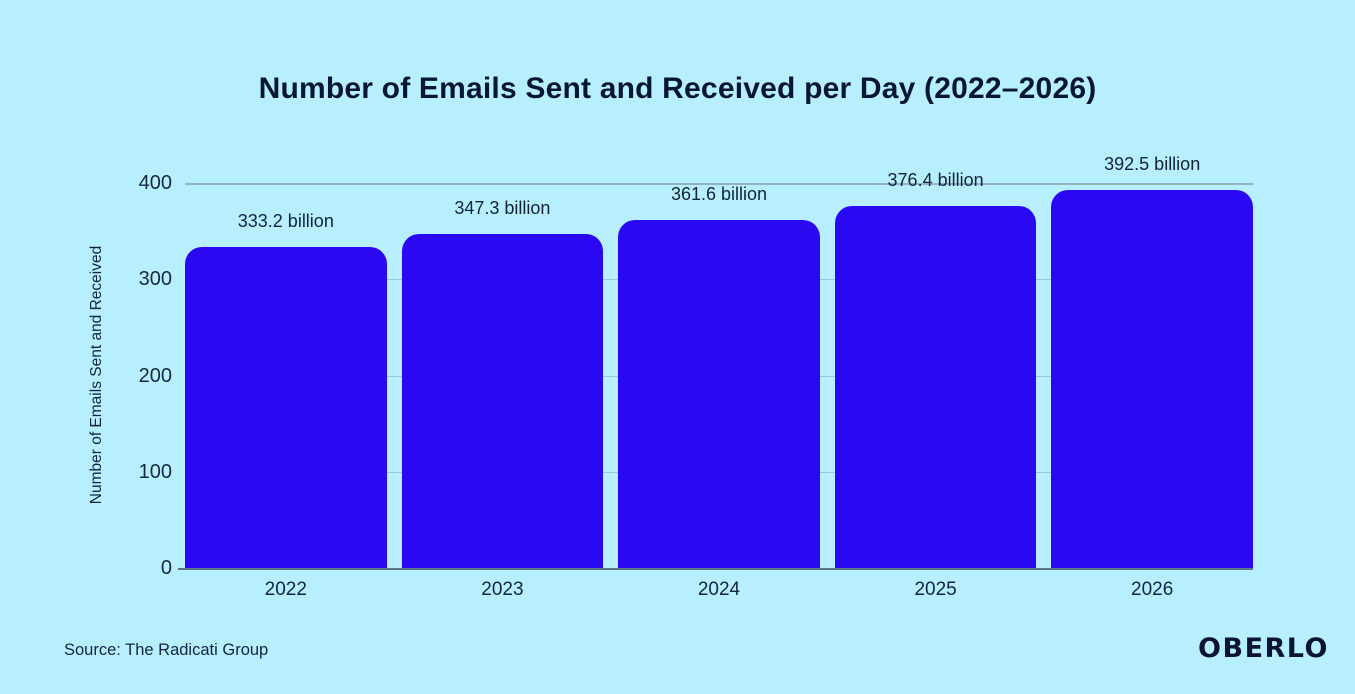 The height and width of the screenshot is (694, 1355). I want to click on bar-2022, so click(286, 407).